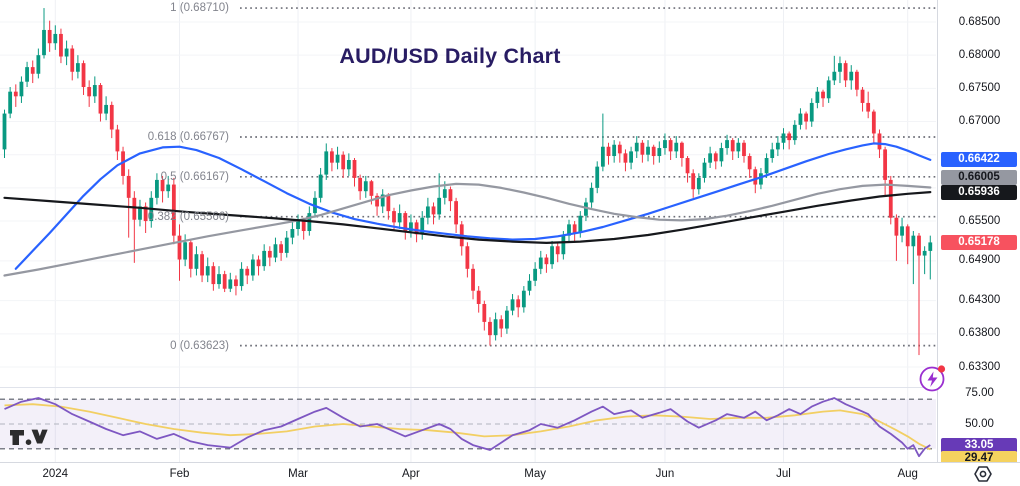 The image size is (1020, 486). I want to click on x-axis-tick: Apr, so click(410, 474).